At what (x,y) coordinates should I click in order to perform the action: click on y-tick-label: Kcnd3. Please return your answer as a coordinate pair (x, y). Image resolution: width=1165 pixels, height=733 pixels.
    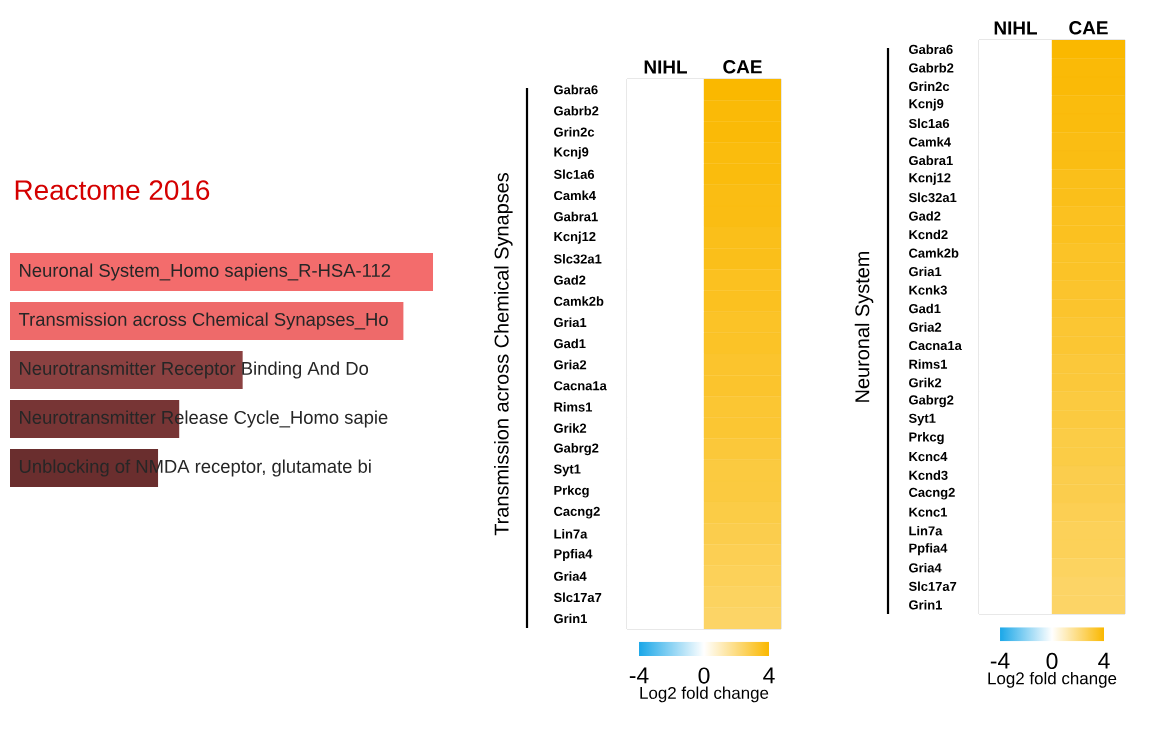
    Looking at the image, I should click on (928, 475).